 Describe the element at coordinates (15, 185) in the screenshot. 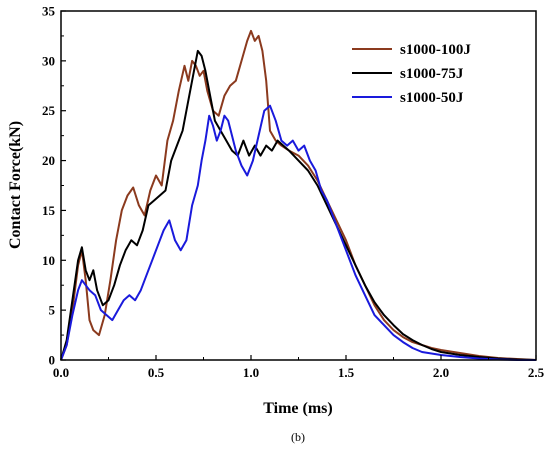

I see `y-axis-title: Contact Force(kN)` at that location.